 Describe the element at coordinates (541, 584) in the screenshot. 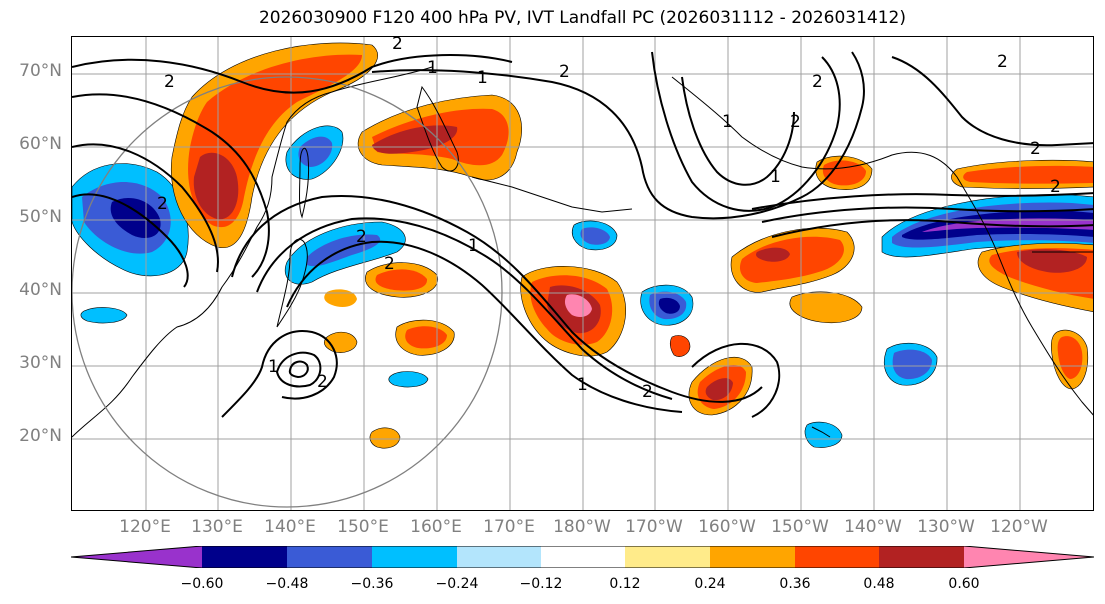

I see `colorbar-tick: −0.12` at that location.